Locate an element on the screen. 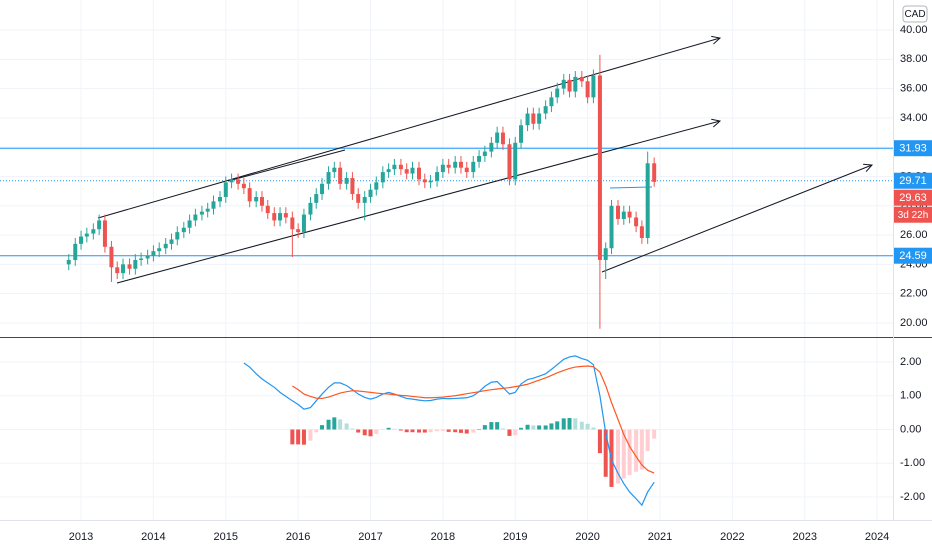 The width and height of the screenshot is (932, 550). x-tick-label: 2016 is located at coordinates (298, 537).